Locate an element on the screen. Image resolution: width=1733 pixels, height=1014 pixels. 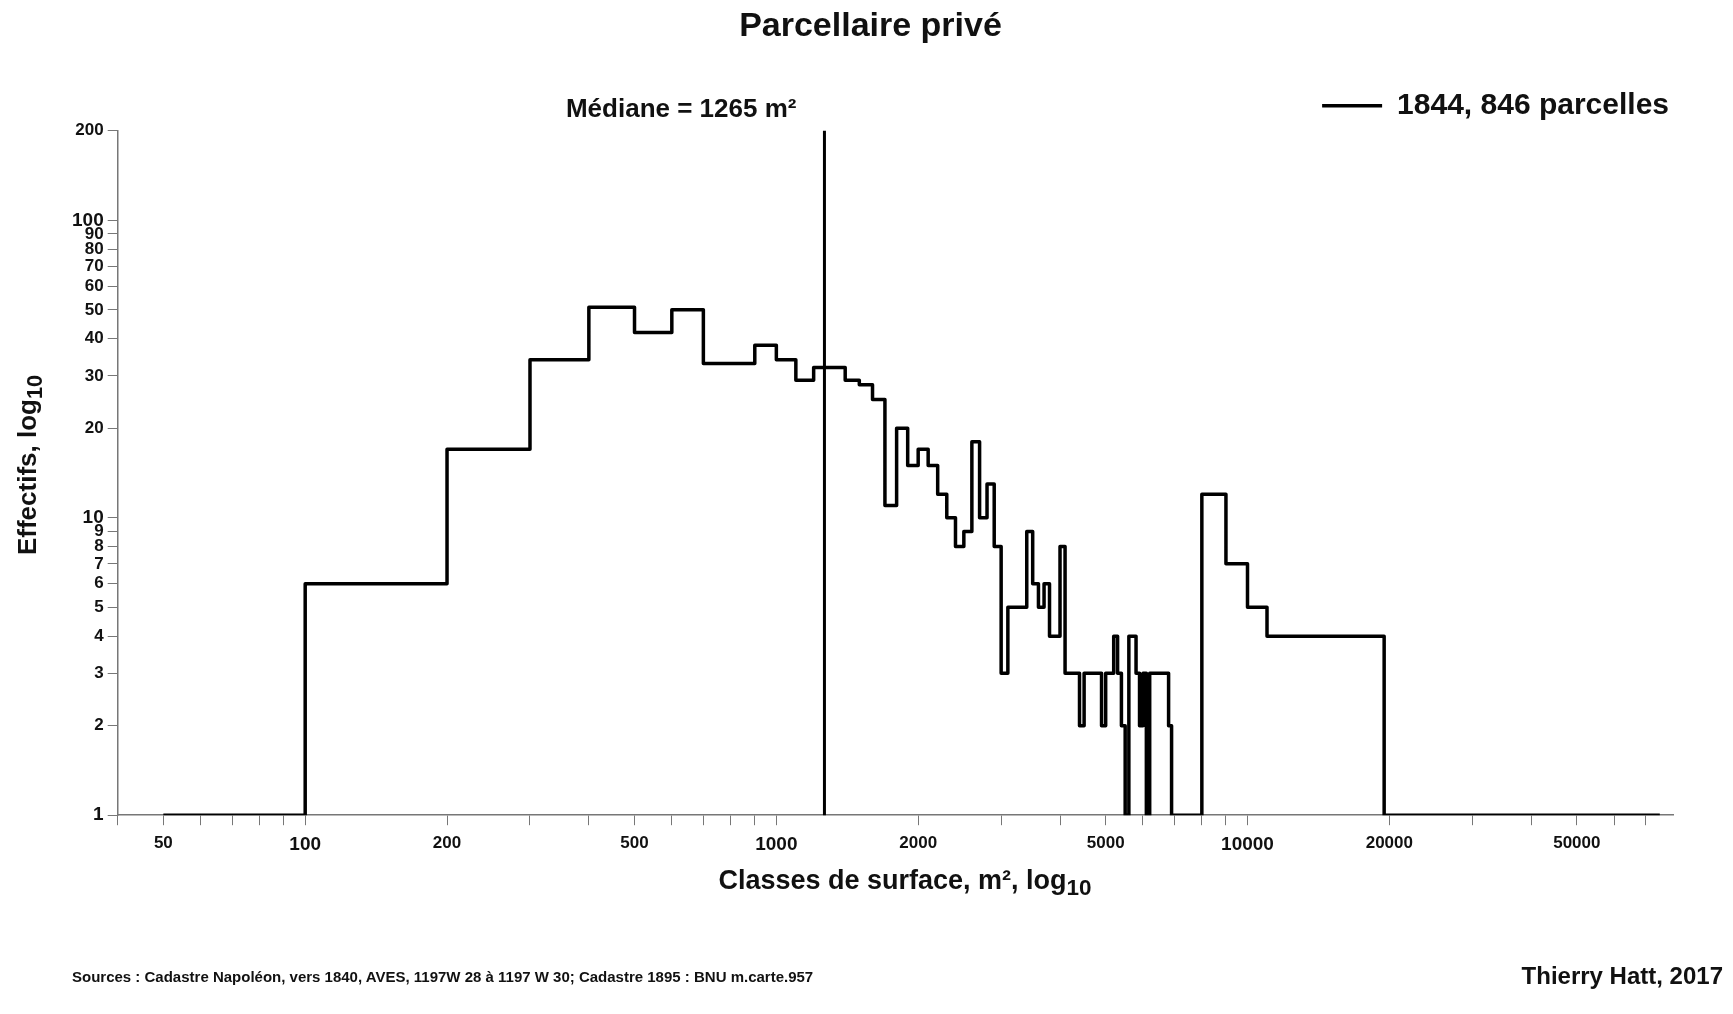
y-tick-label: 70 is located at coordinates (94, 266).